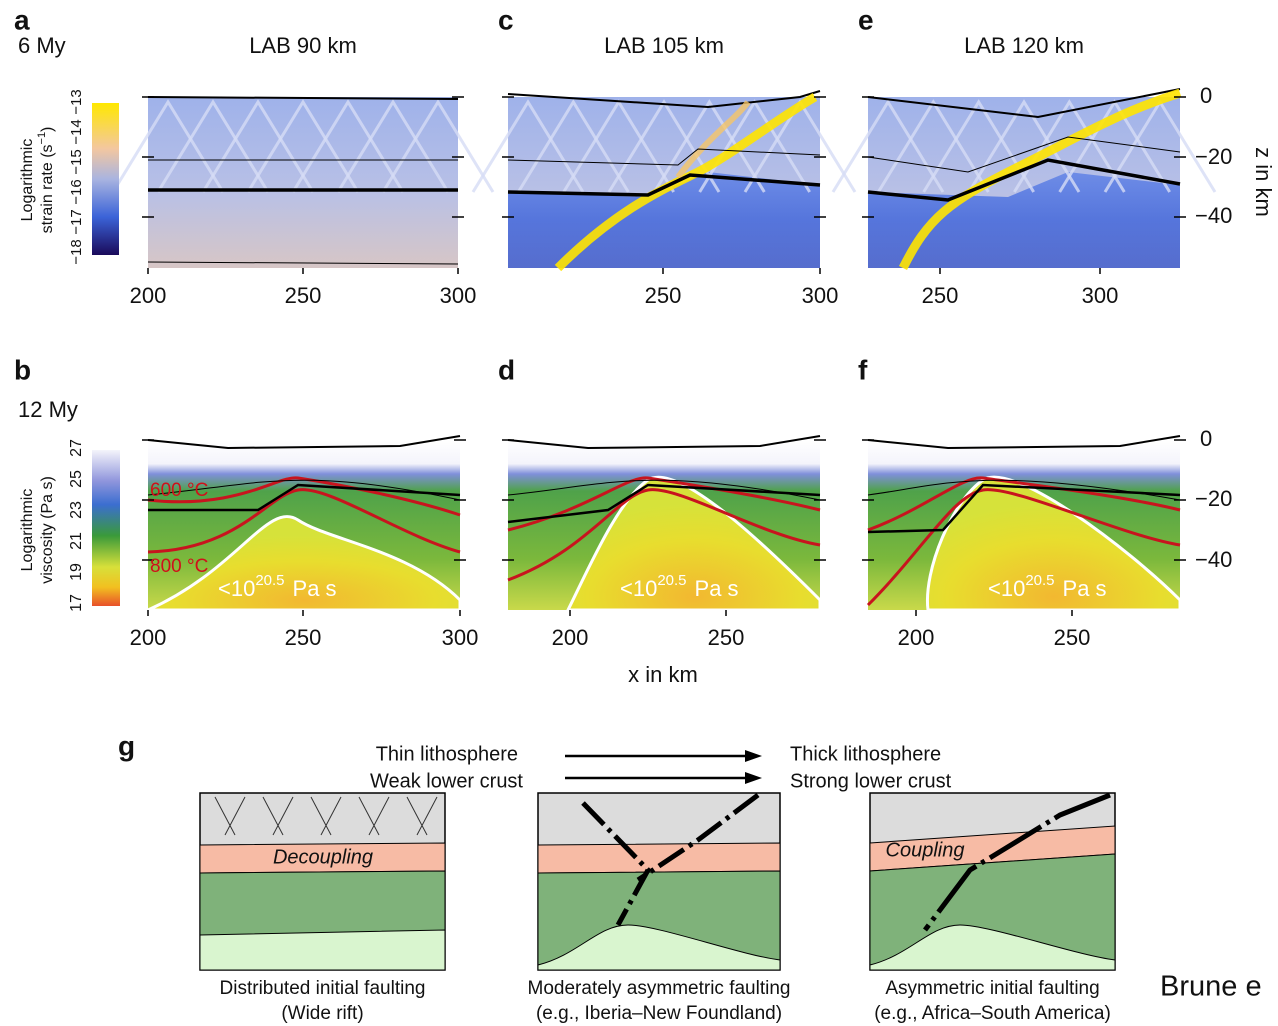  I want to click on colorbar-tick-label: −13, so click(76, 101).